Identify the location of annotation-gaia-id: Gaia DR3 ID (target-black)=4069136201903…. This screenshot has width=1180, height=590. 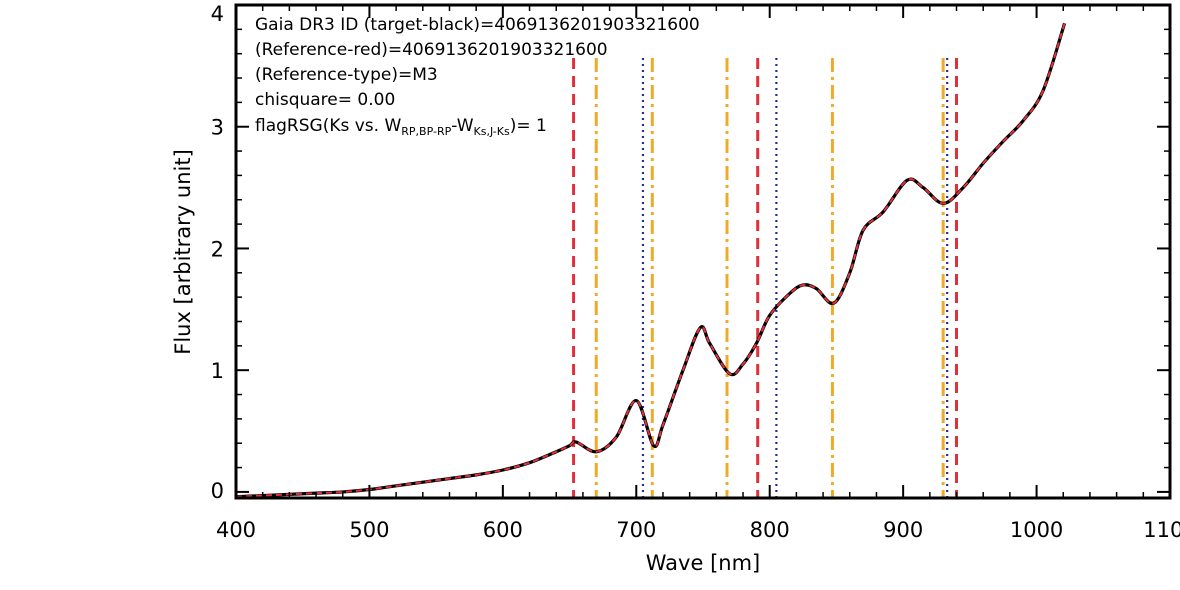
(477, 25).